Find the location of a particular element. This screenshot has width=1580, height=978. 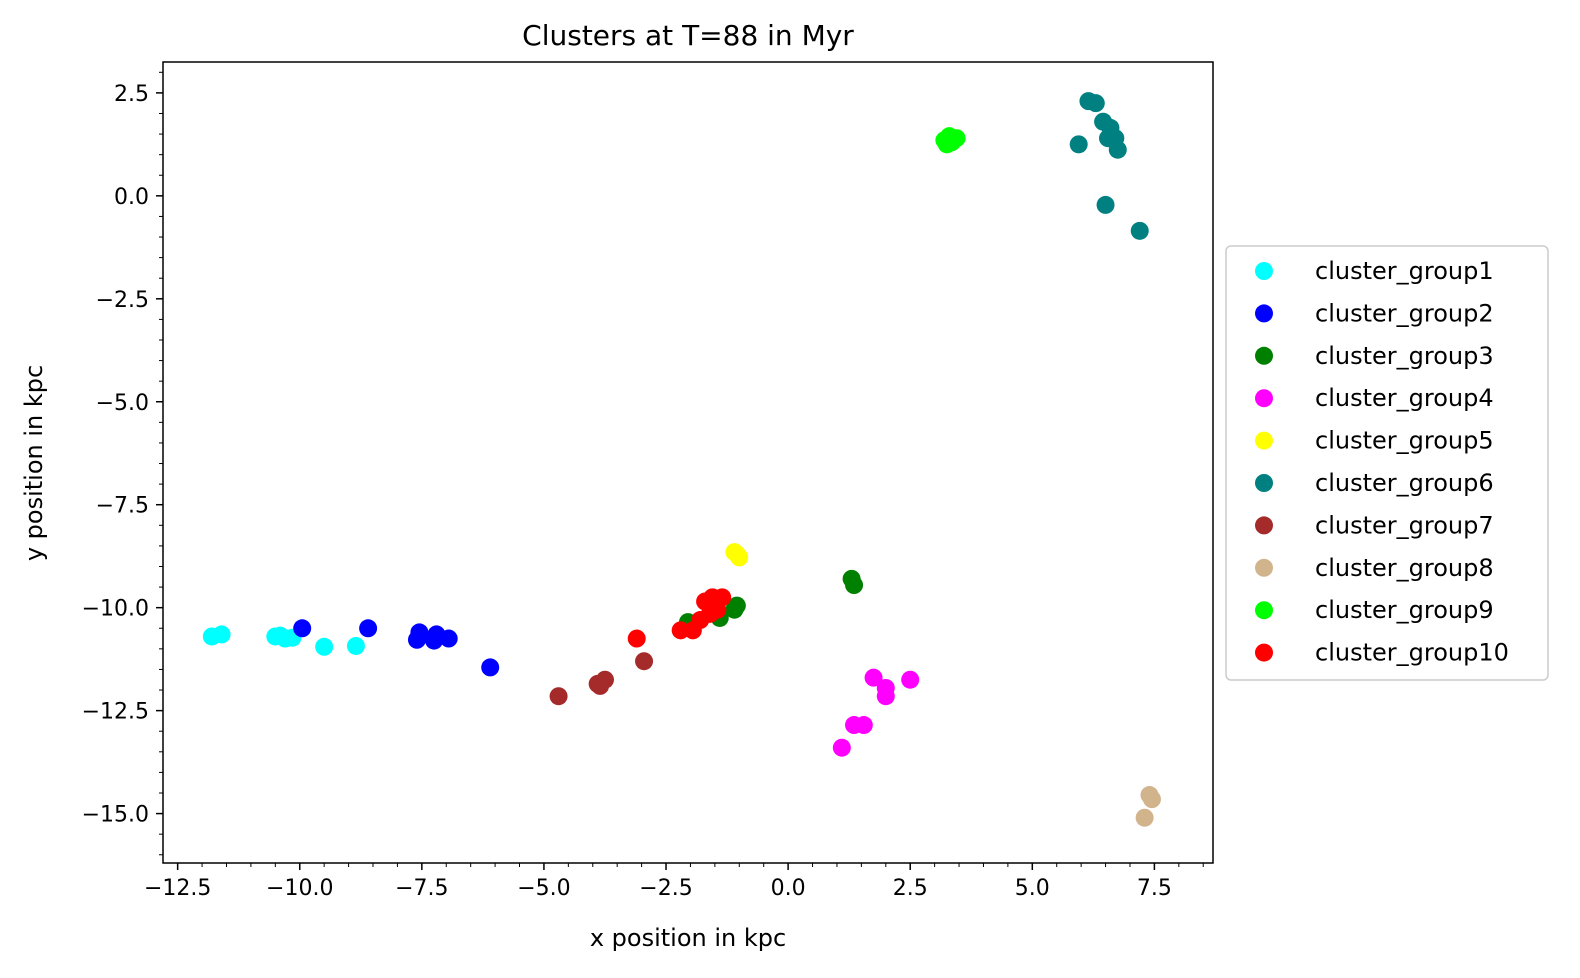

legend-entry: cluster_group7 is located at coordinates (1374, 525).